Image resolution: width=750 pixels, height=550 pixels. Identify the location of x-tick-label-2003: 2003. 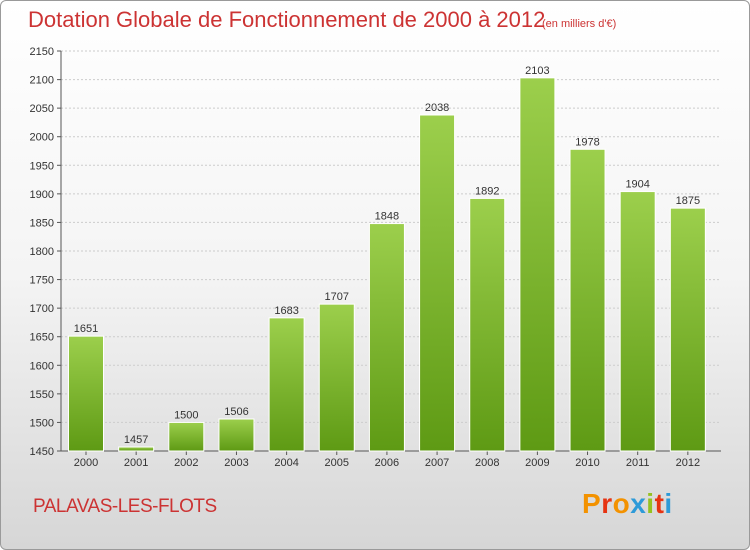
(236, 463).